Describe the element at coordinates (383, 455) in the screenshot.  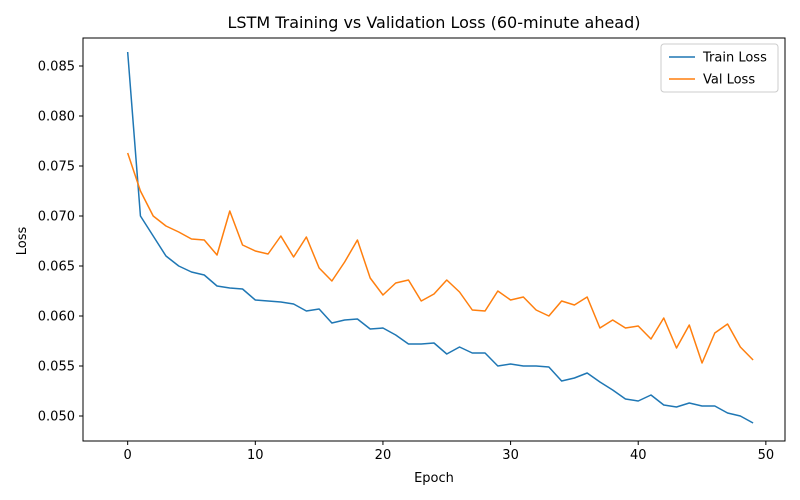
I see `x-tick-label: 20` at that location.